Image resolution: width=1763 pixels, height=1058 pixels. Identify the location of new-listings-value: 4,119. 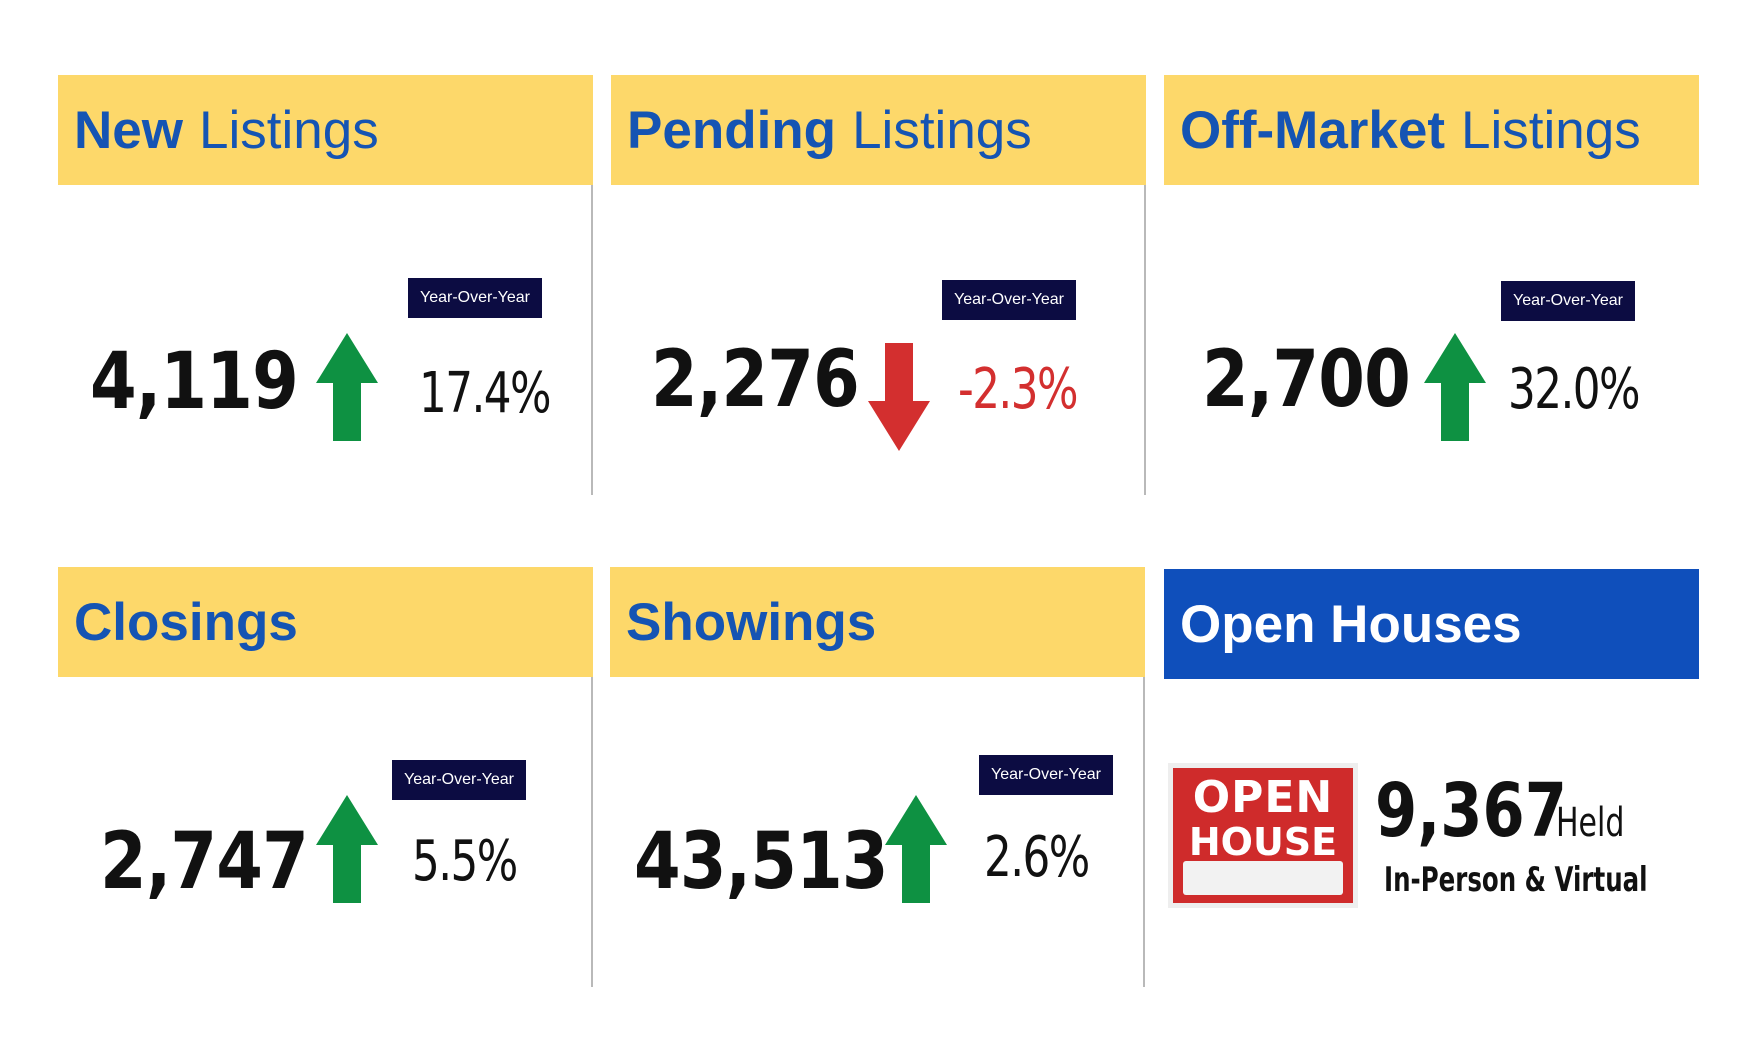
(194, 382).